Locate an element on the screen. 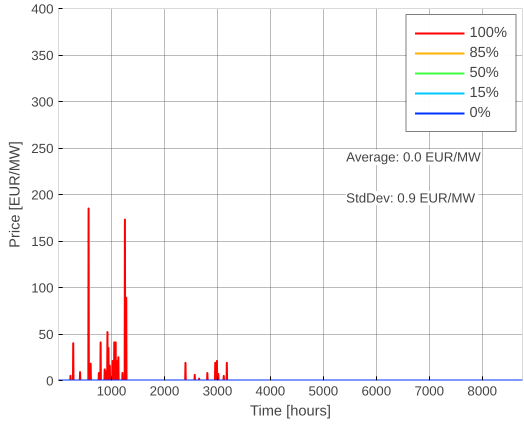  legend-label: 0% is located at coordinates (480, 113).